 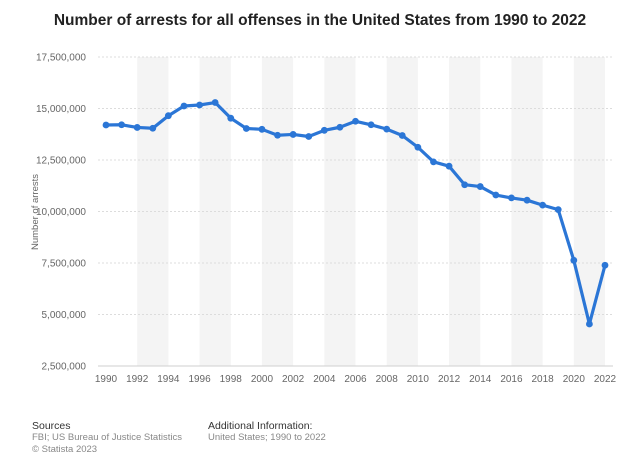 I want to click on x-tick-label: 2010, so click(x=418, y=379).